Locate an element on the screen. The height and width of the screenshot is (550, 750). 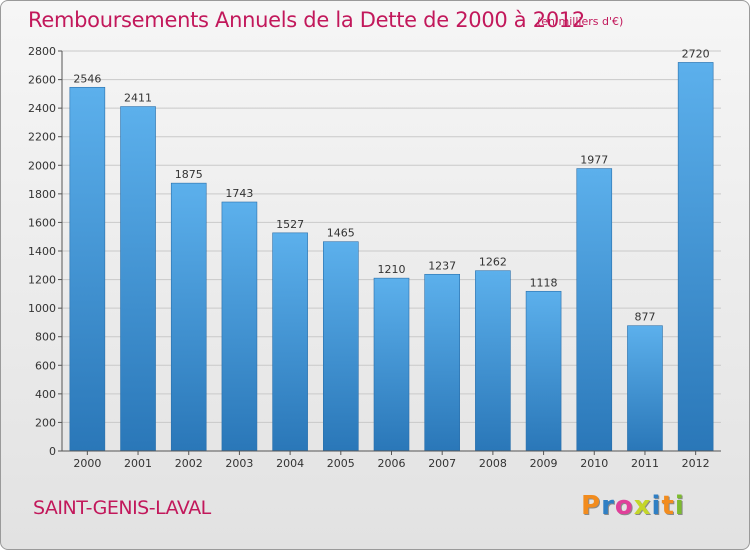
logo-letter: t is located at coordinates (668, 506).